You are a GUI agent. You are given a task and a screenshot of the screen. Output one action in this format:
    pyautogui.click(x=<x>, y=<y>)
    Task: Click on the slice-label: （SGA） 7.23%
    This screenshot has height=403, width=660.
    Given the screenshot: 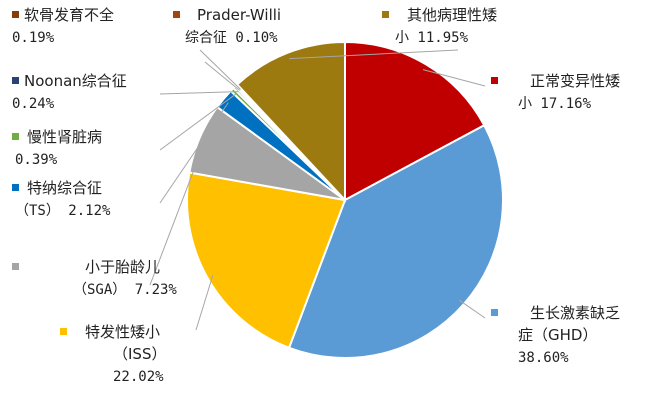 What is the action you would take?
    pyautogui.click(x=125, y=290)
    